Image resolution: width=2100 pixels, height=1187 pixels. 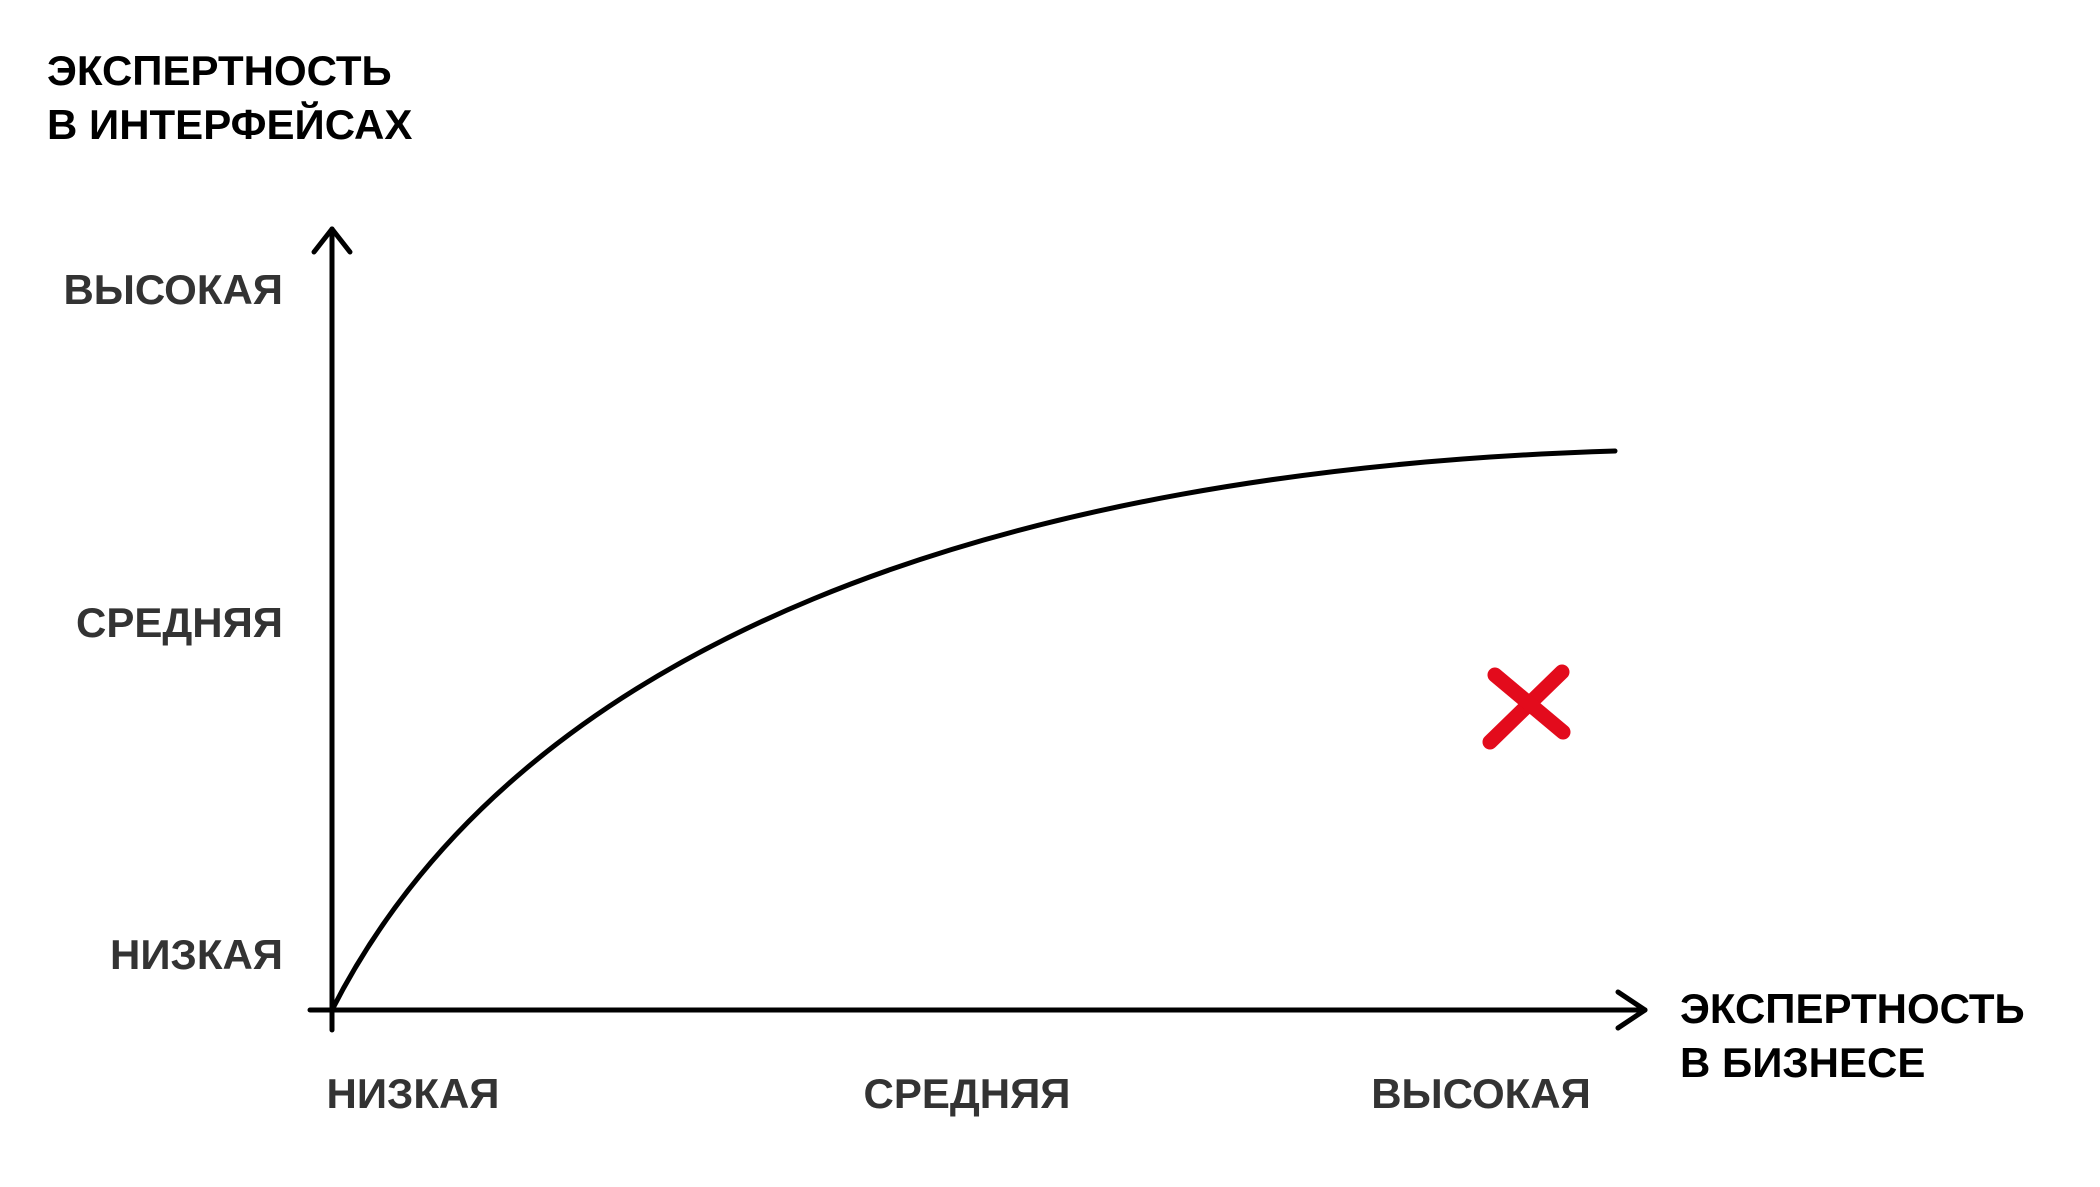 What do you see at coordinates (967, 1093) in the screenshot?
I see `x-level-label: СРЕДНЯЯ` at bounding box center [967, 1093].